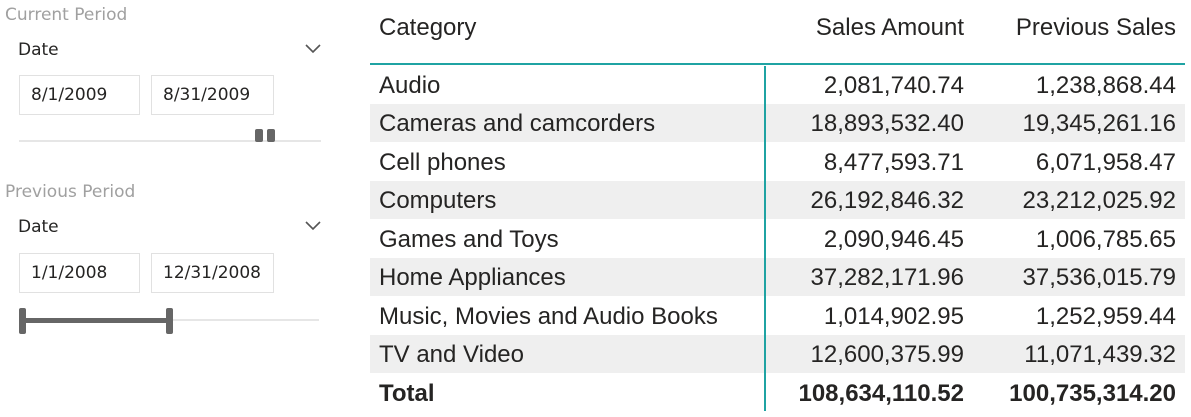 Image resolution: width=1191 pixels, height=417 pixels. What do you see at coordinates (1095, 27) in the screenshot?
I see `header-previous-sales: Previous Sales` at bounding box center [1095, 27].